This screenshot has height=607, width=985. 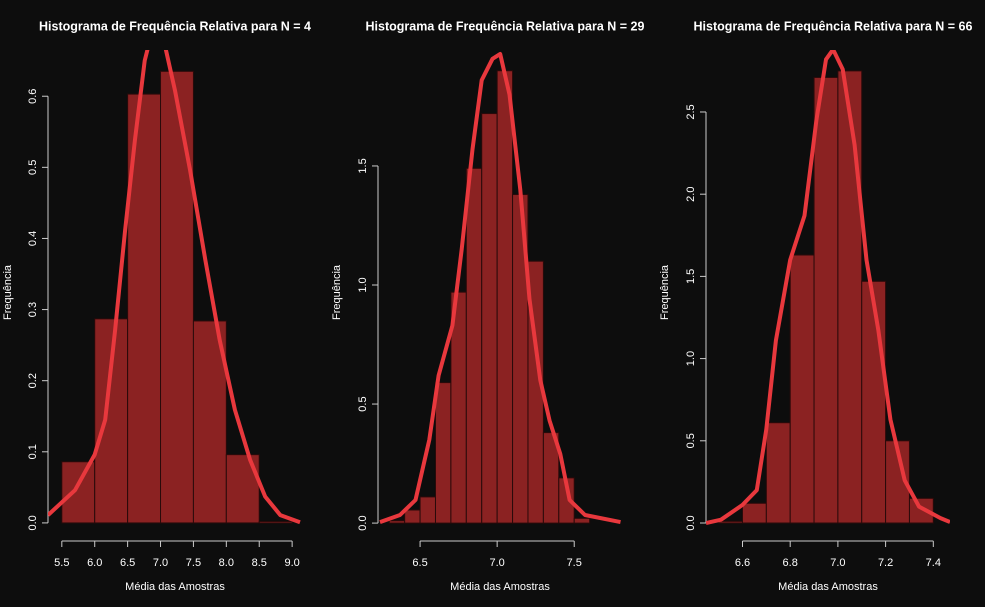 I want to click on x-tick-label: 7.2, so click(x=885, y=563).